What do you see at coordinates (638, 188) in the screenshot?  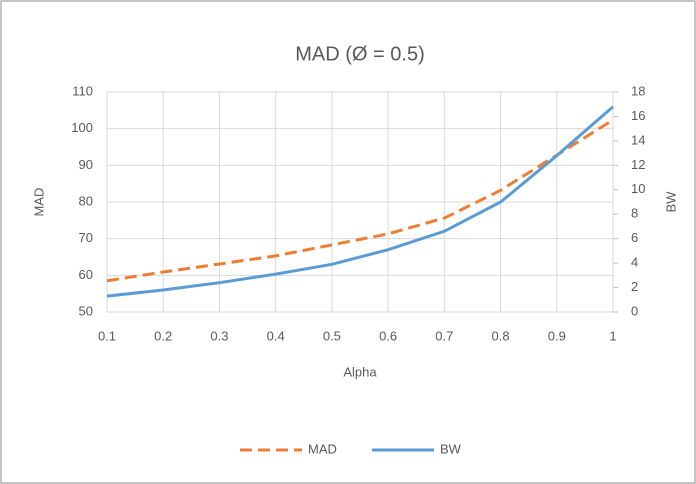 I see `y2-tick-label: 10` at bounding box center [638, 188].